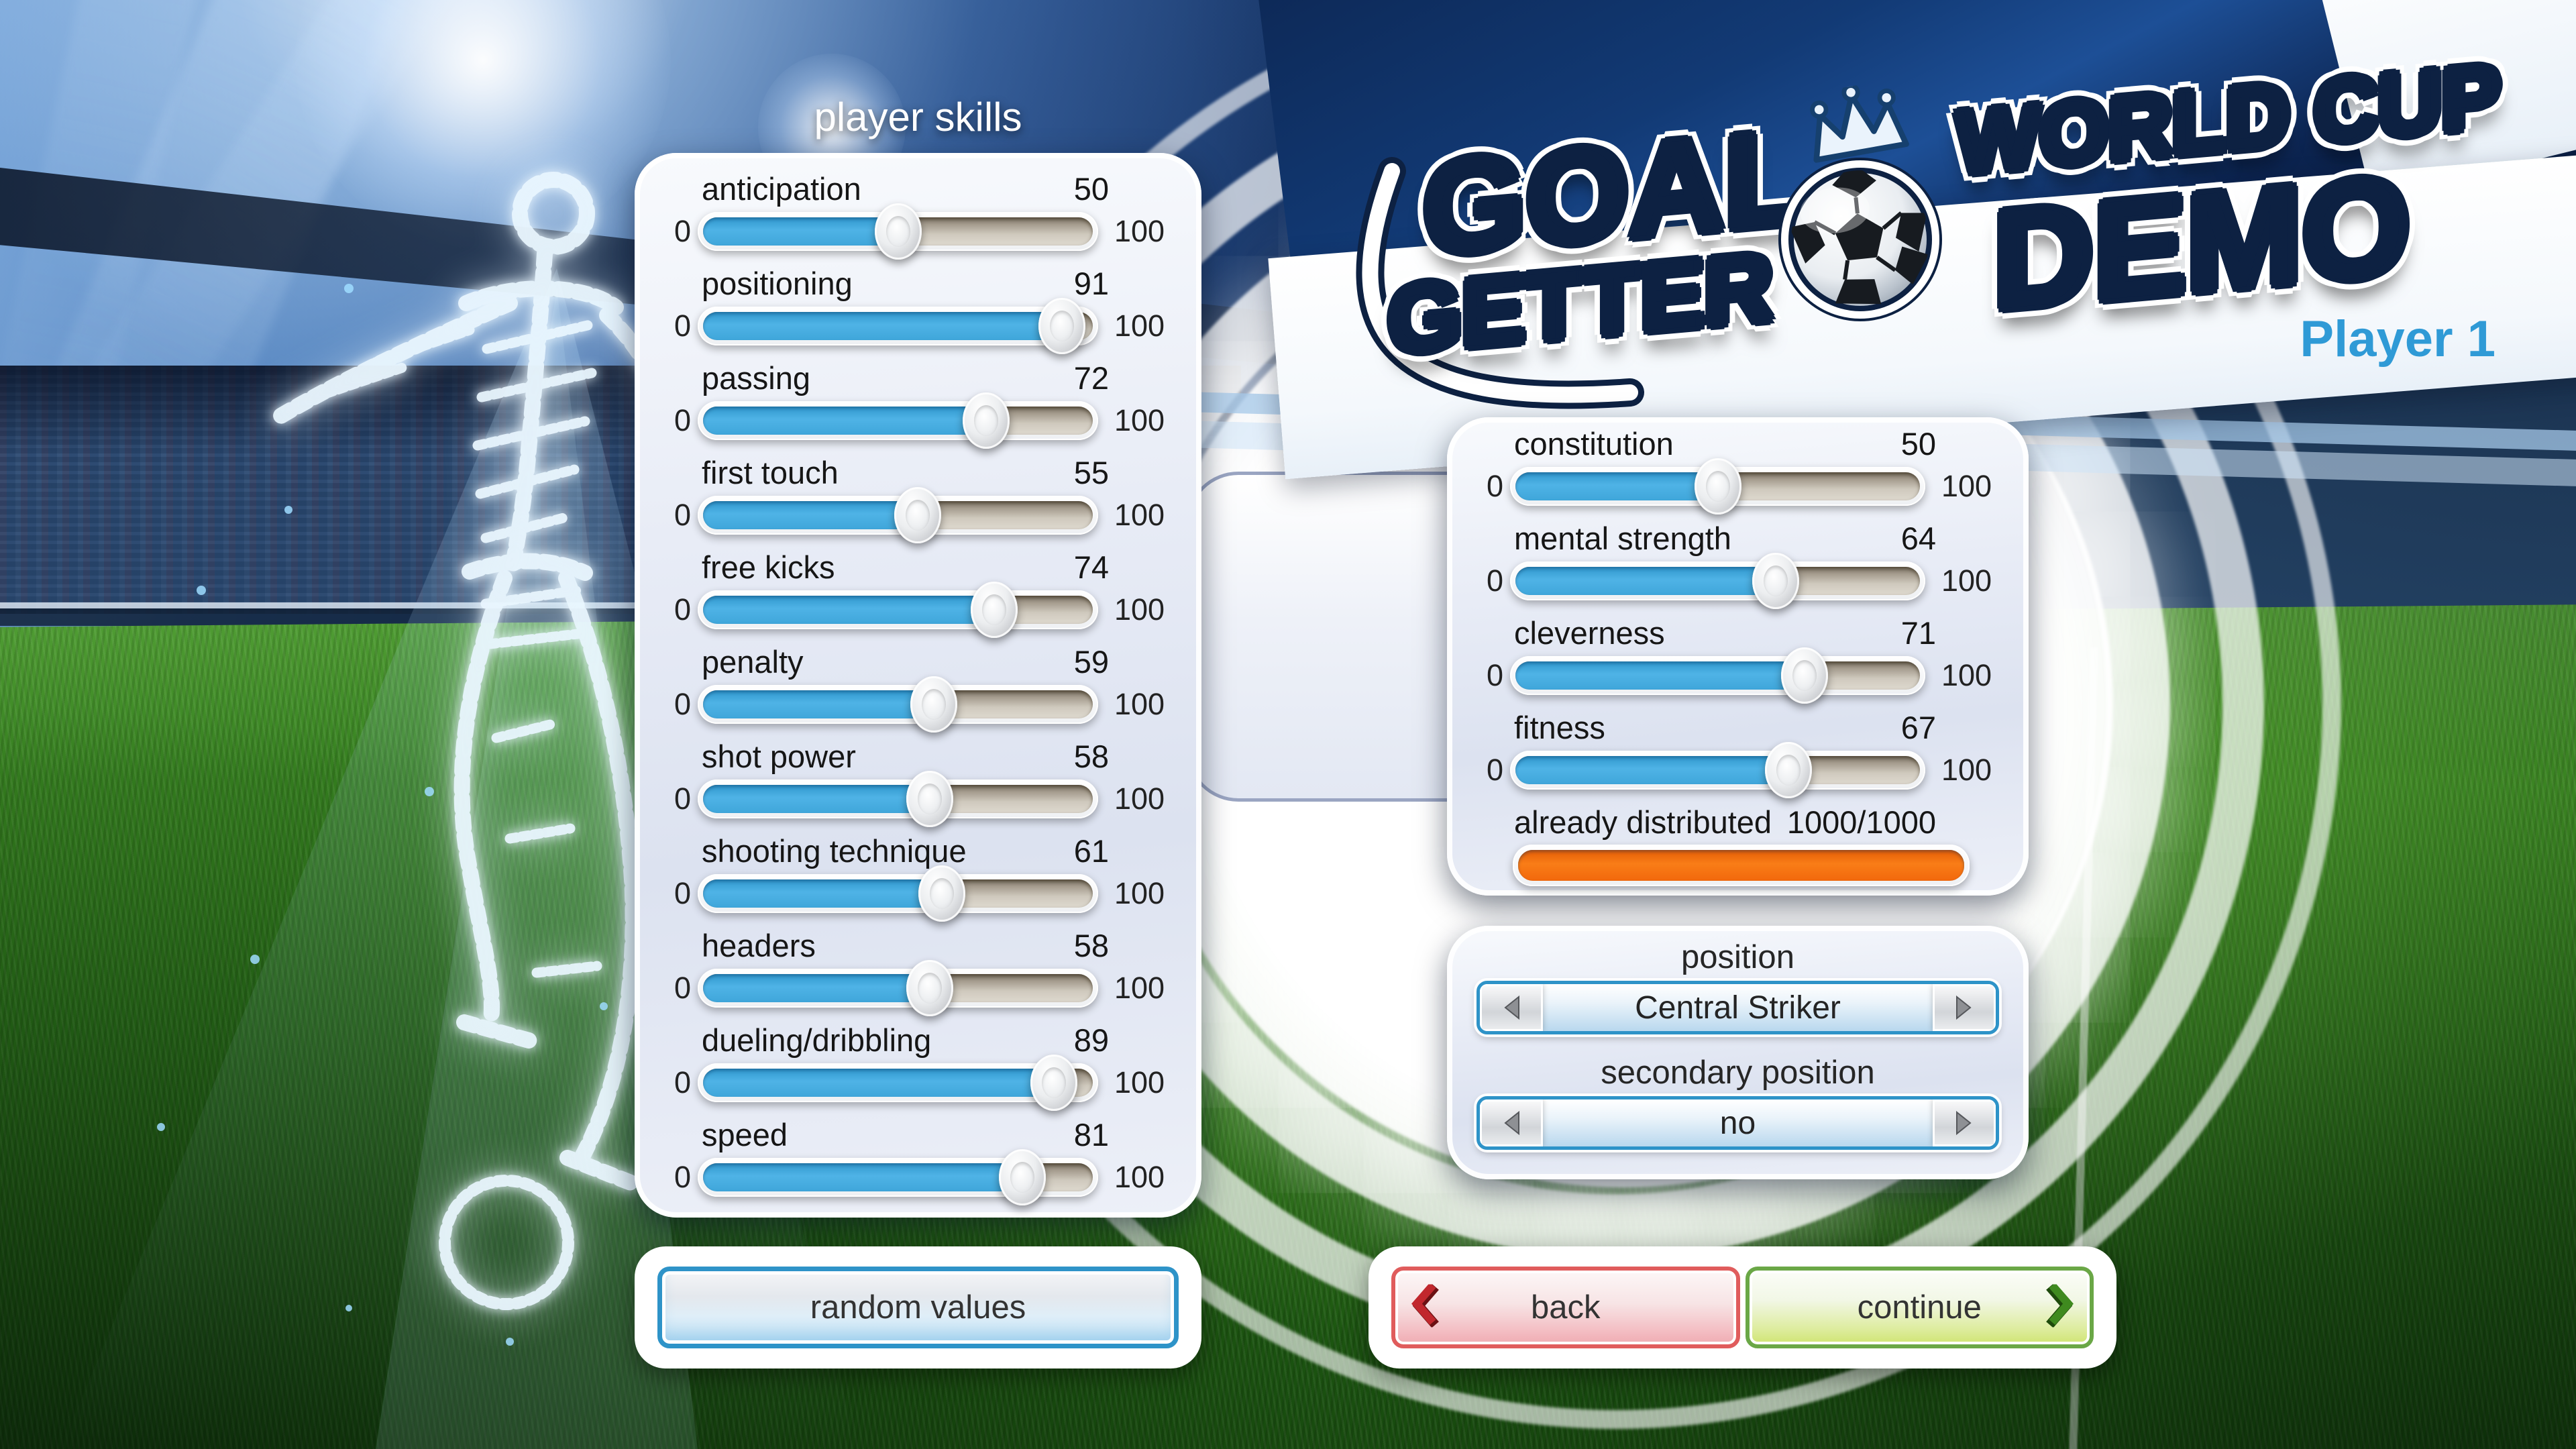 The image size is (2576, 1449). What do you see at coordinates (756, 378) in the screenshot?
I see `skill-label: passing` at bounding box center [756, 378].